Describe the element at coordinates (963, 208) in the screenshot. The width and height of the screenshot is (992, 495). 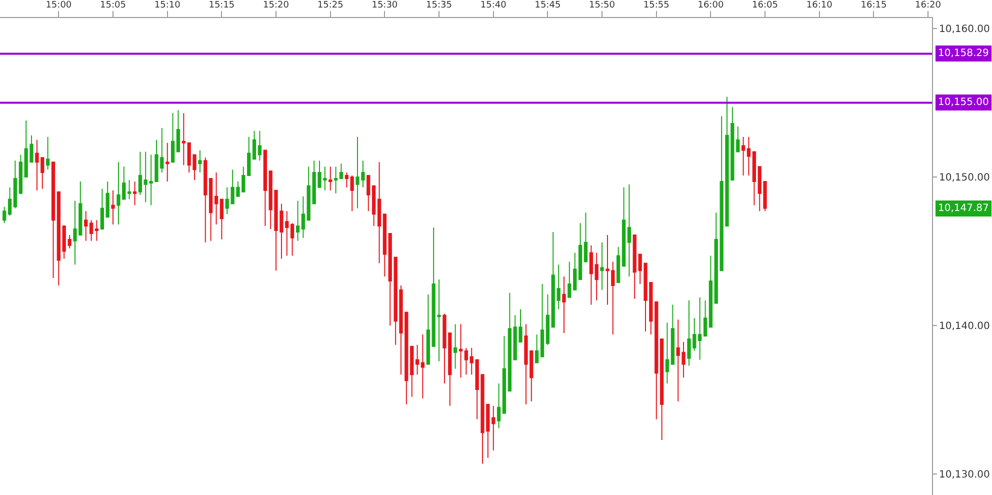
I see `text: 10,147.87` at that location.